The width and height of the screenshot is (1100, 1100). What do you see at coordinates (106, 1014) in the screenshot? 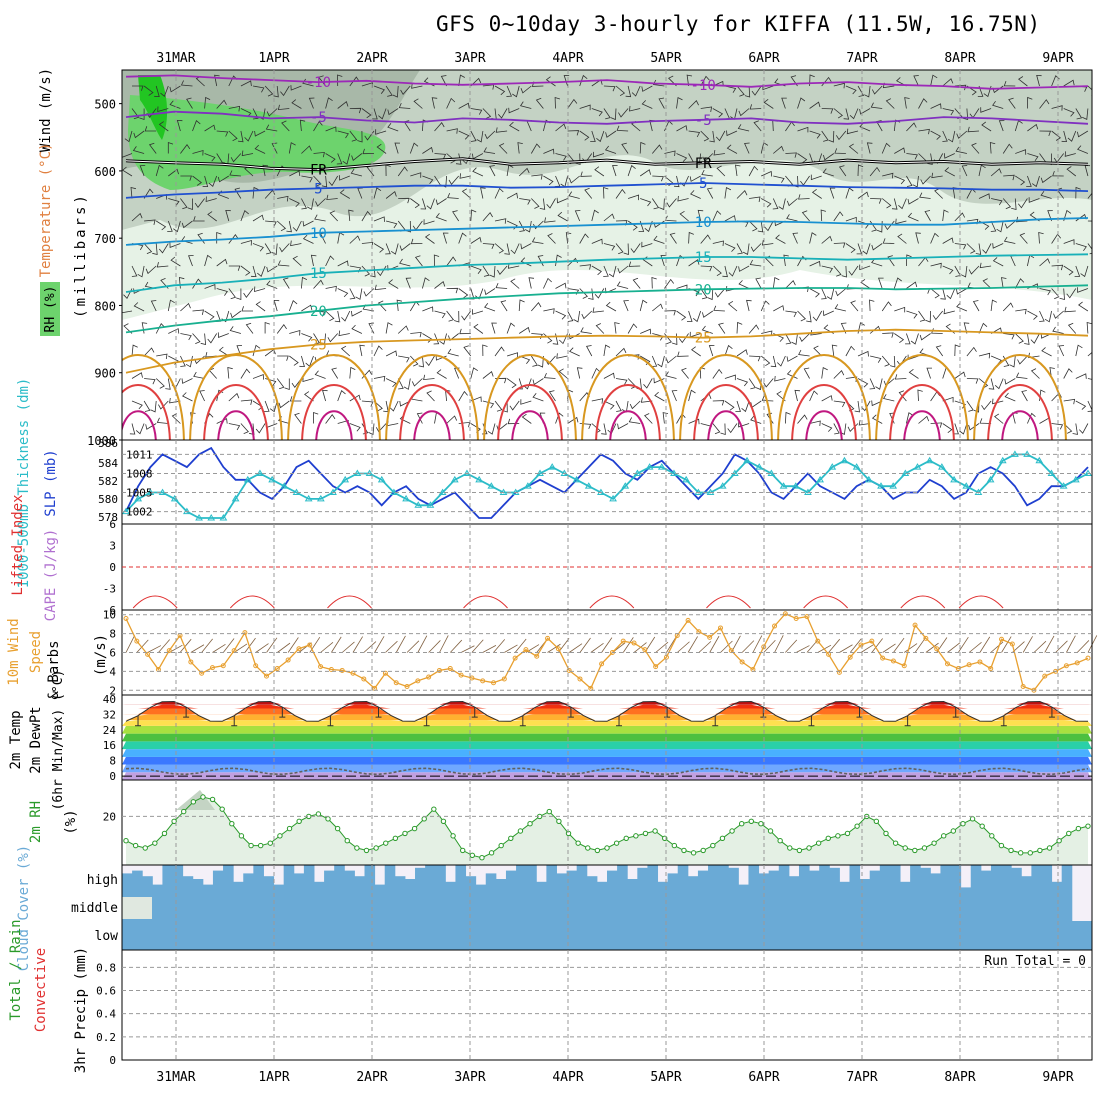
I see `precip-tick-label: 0.4` at bounding box center [106, 1014].